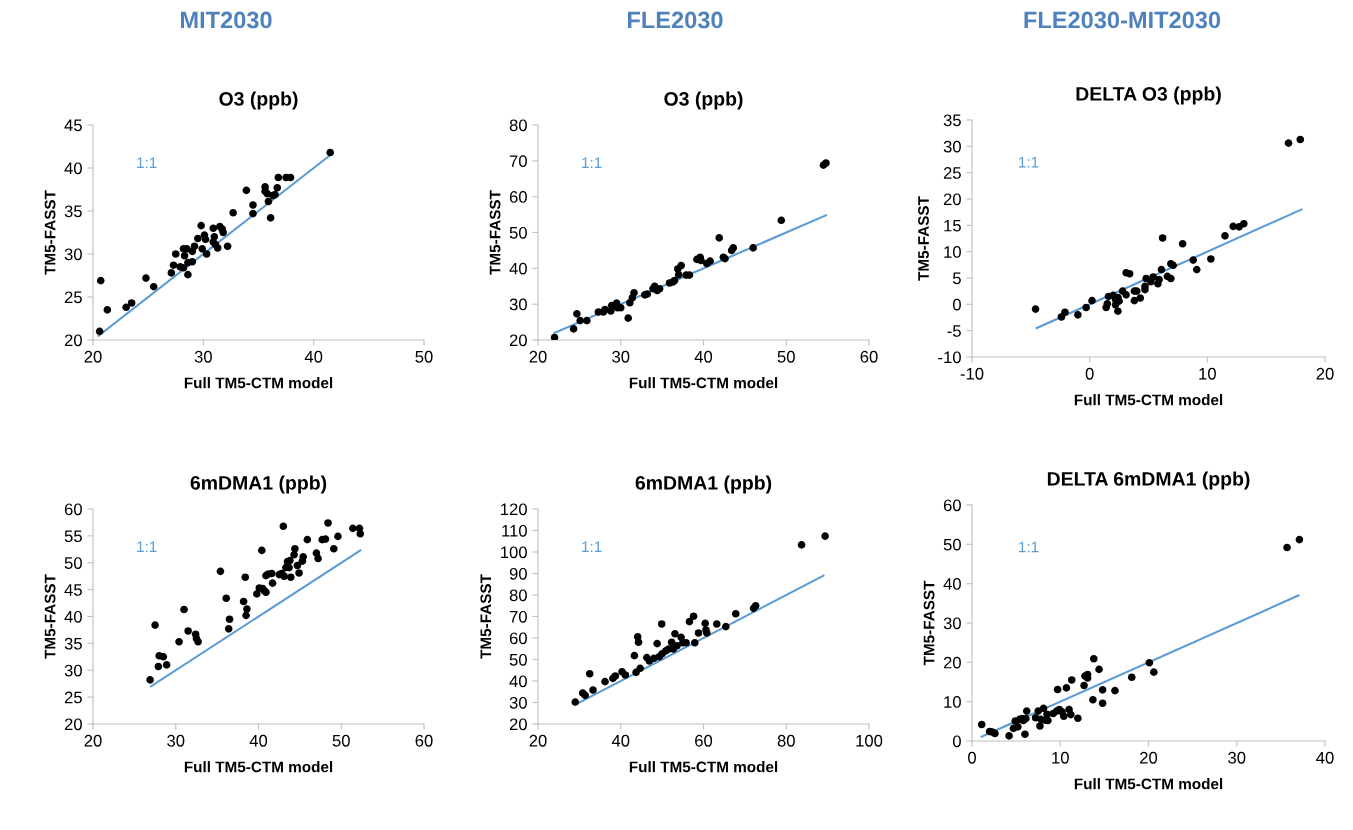 This screenshot has width=1353, height=830. Describe the element at coordinates (1148, 480) in the screenshot. I see `chart-title: DELTA 6mDMA1 (ppb)` at that location.